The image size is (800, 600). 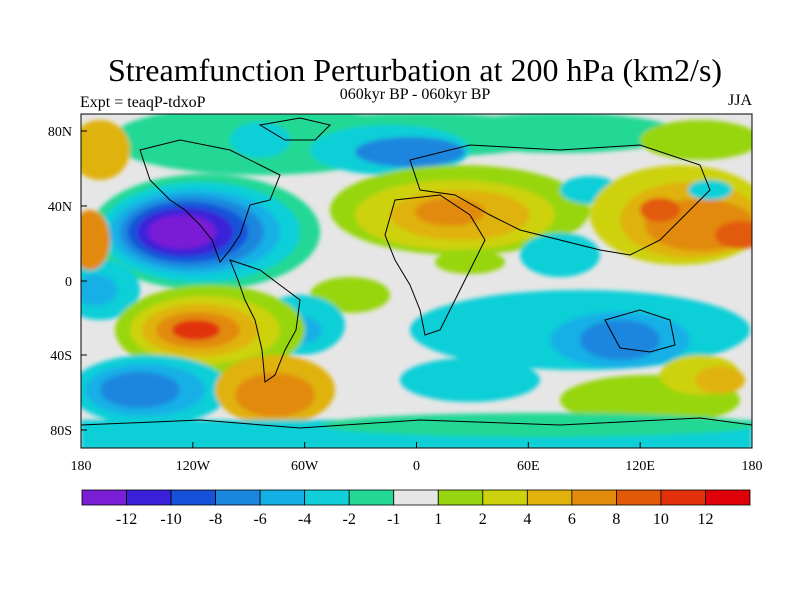 What do you see at coordinates (527, 519) in the screenshot?
I see `colorbar-label: 4` at bounding box center [527, 519].